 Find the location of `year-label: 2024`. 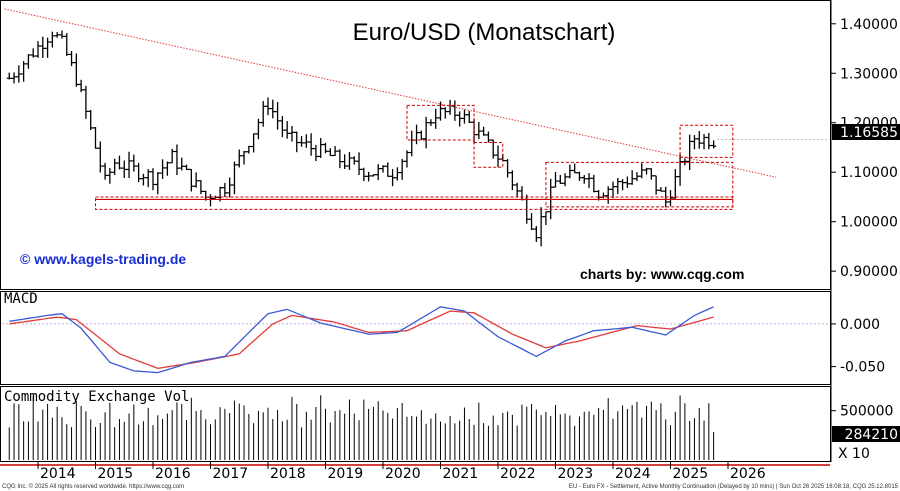

year-label: 2024 is located at coordinates (633, 474).